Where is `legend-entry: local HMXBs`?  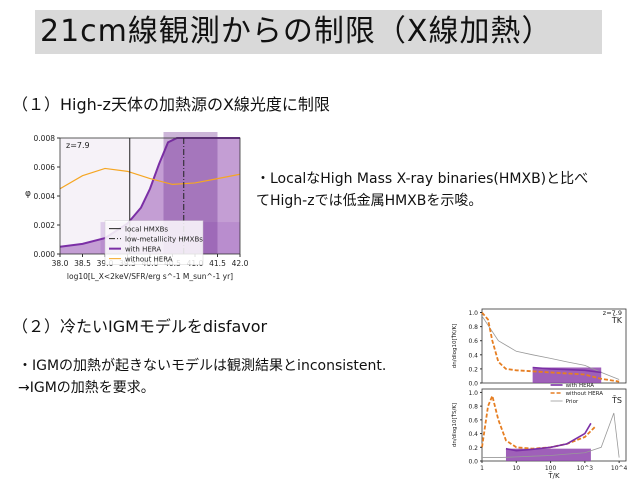
legend-entry: local HMXBs is located at coordinates (146, 230).